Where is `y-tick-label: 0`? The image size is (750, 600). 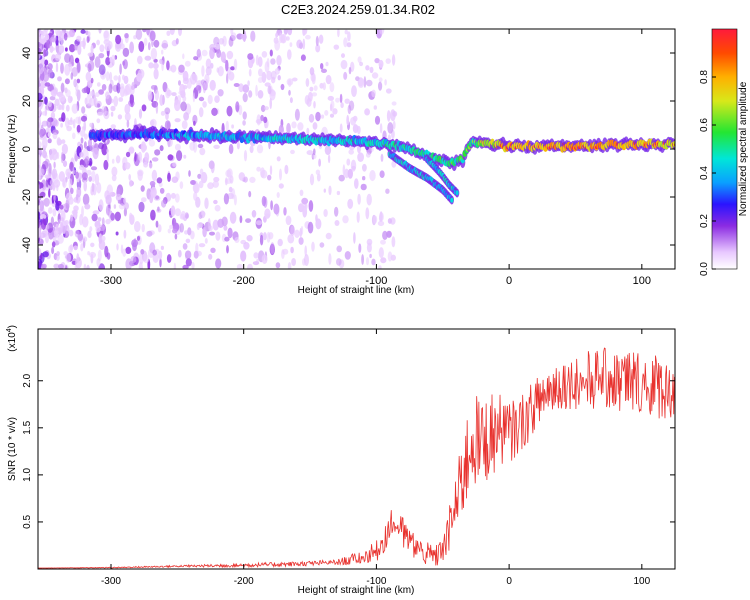
y-tick-label: 0 is located at coordinates (27, 149).